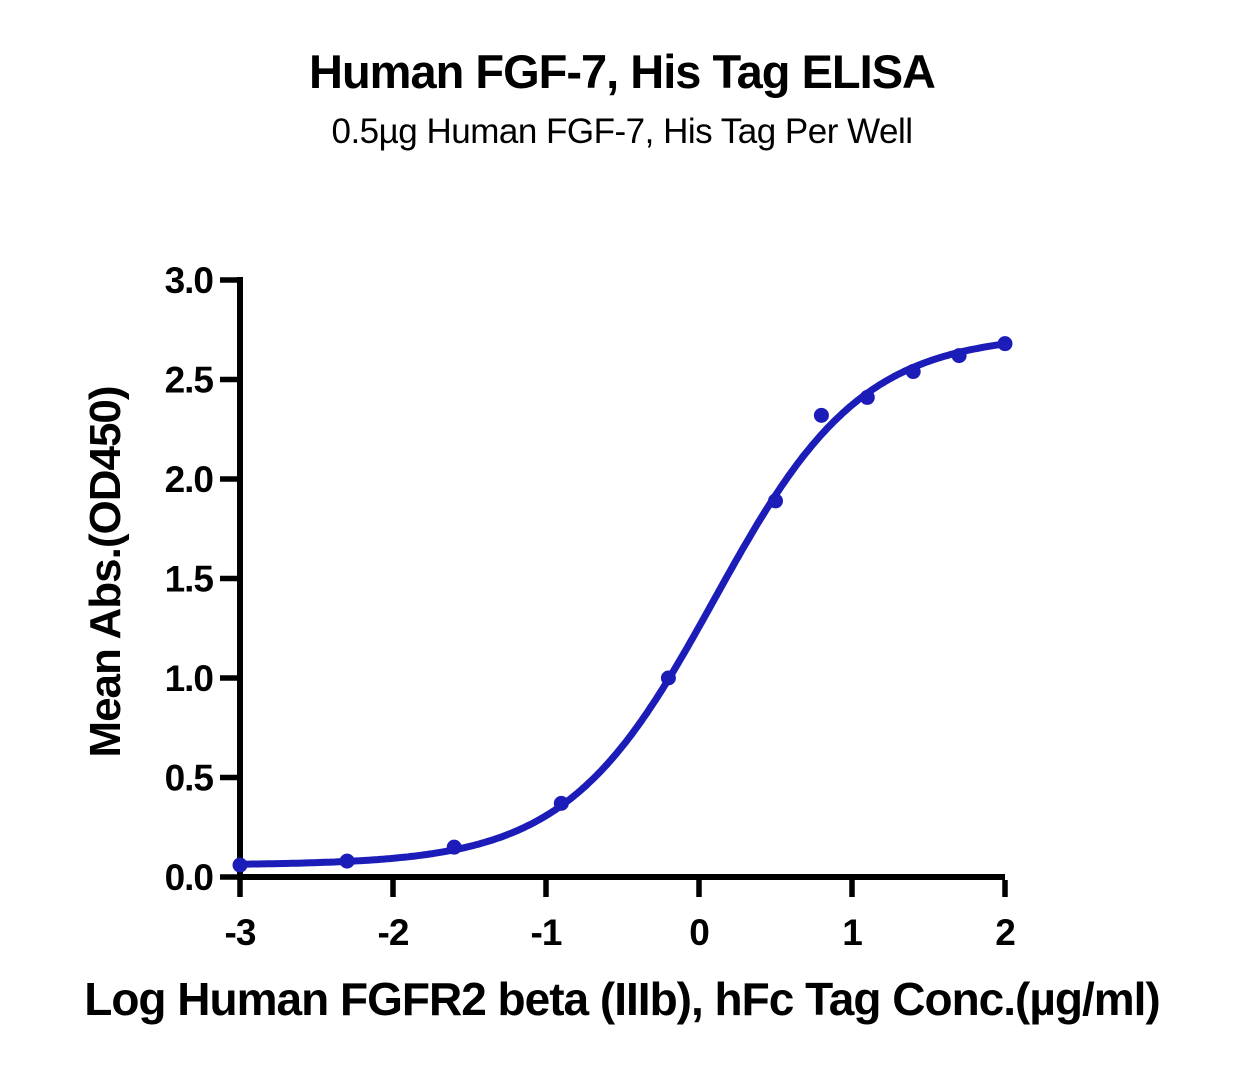  Describe the element at coordinates (240, 932) in the screenshot. I see `x-tick-label: -3` at that location.